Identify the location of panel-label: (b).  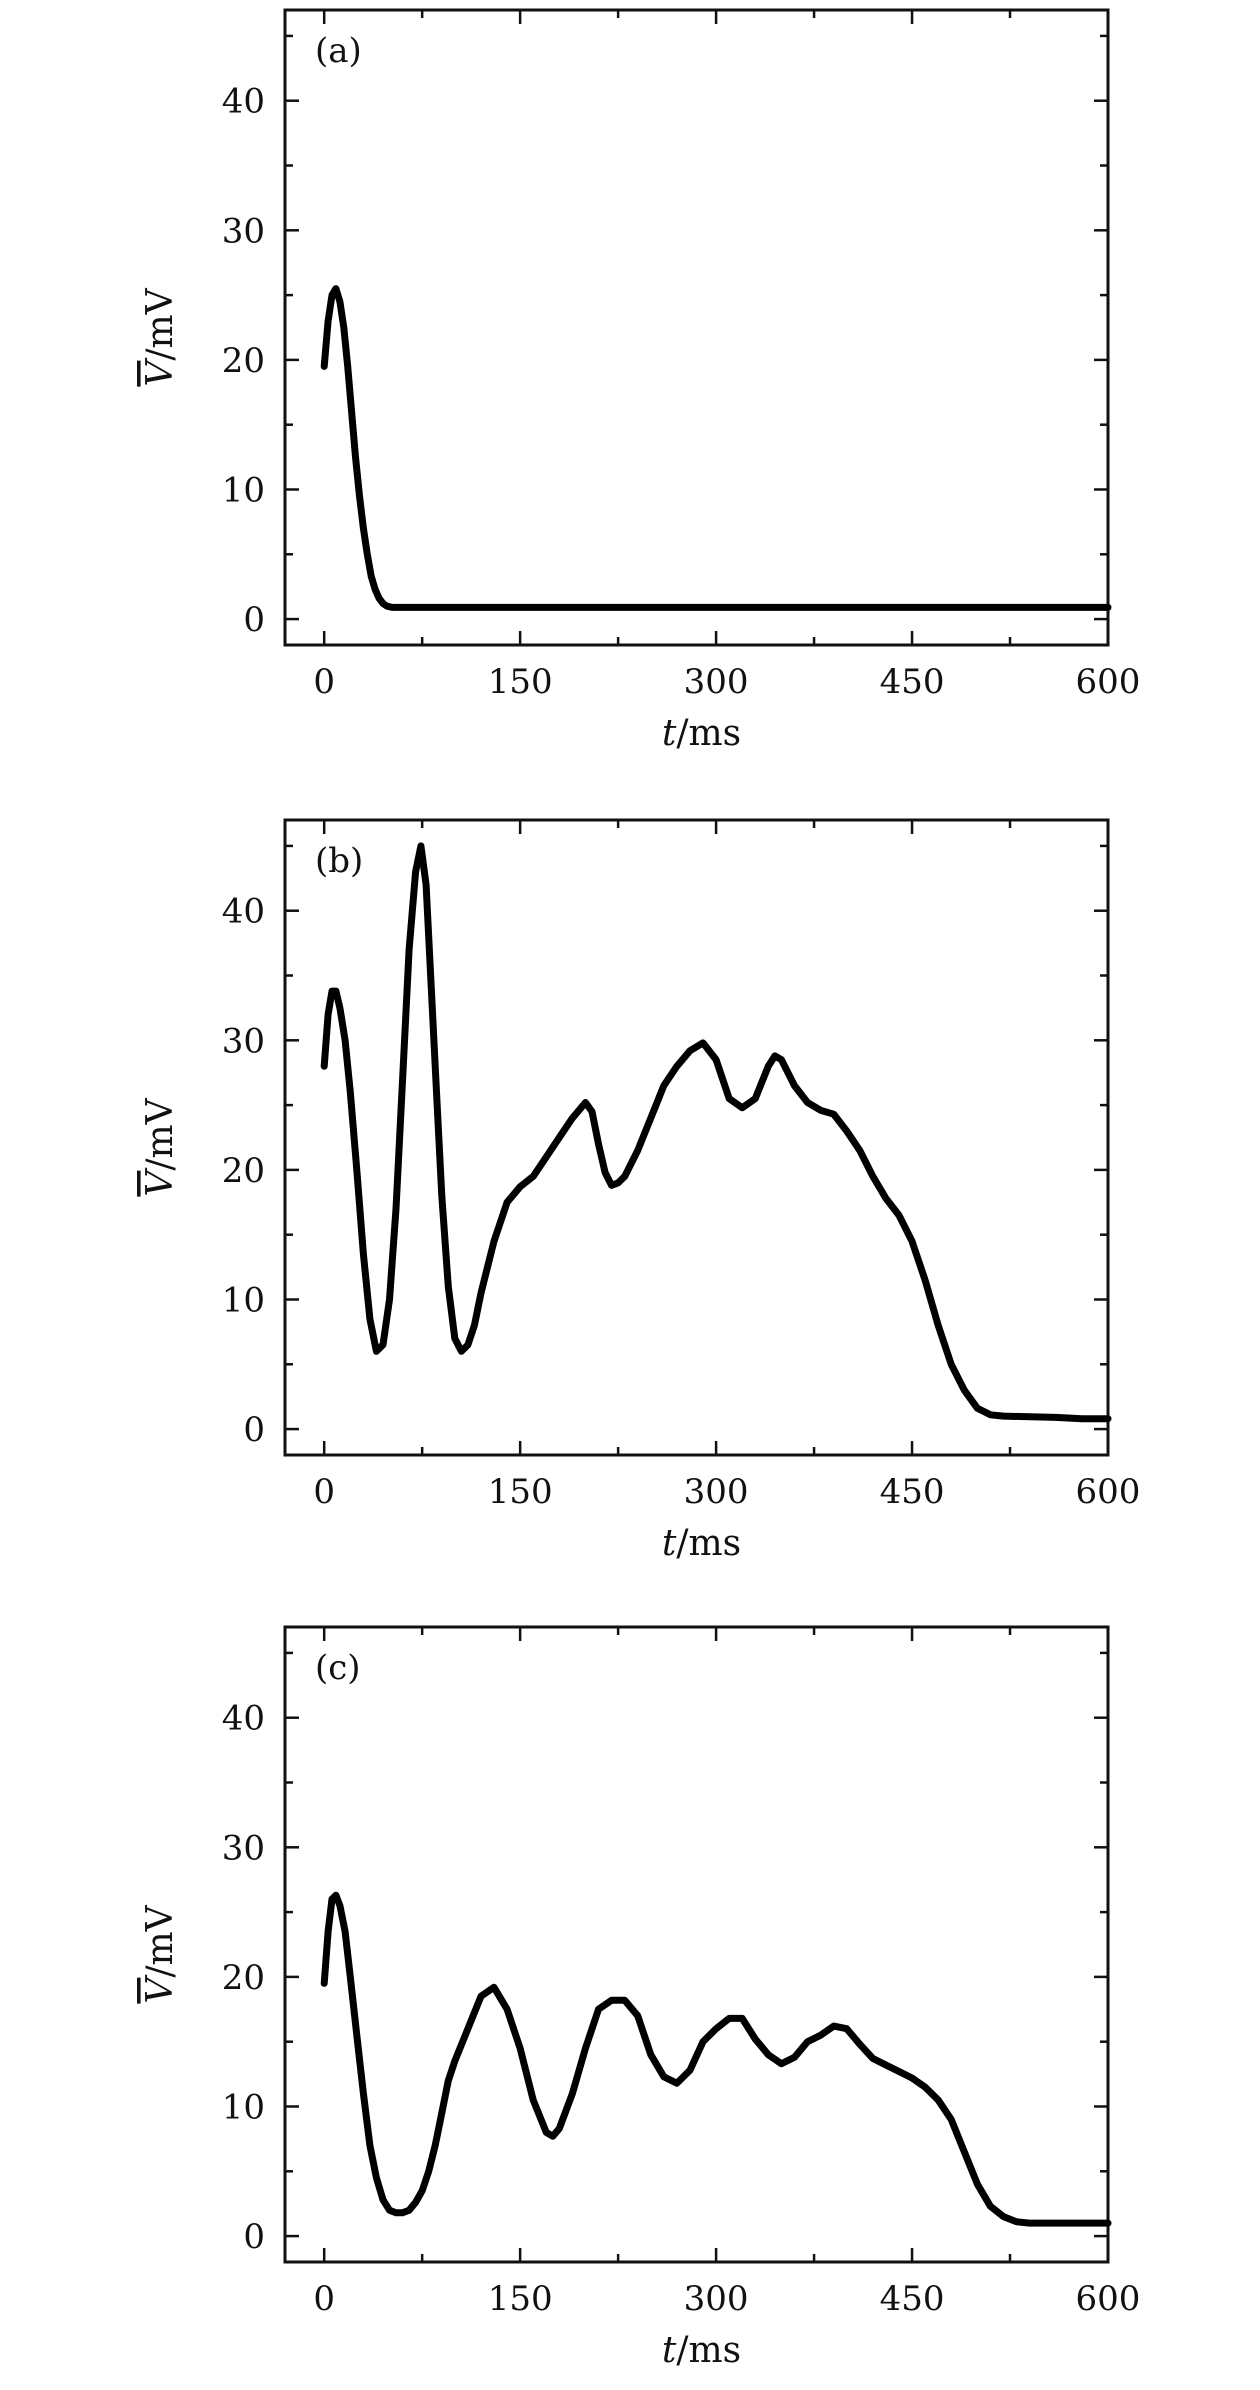
(339, 861).